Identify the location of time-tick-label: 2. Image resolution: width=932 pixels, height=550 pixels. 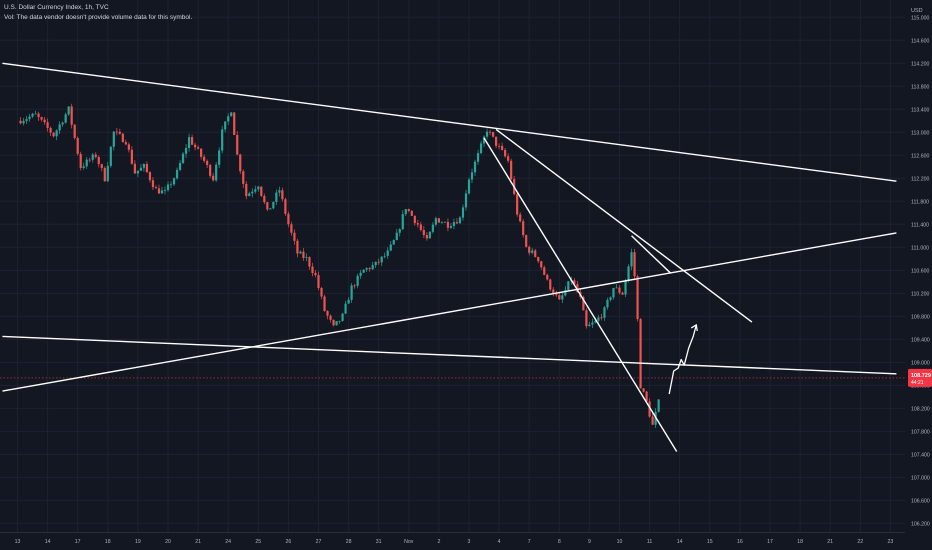
(438, 542).